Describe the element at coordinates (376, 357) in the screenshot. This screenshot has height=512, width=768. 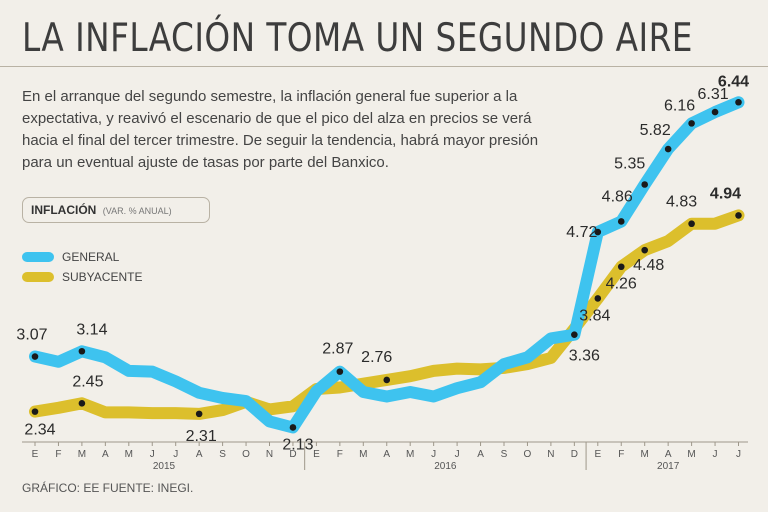
I see `data-label-subyacente: 2.76` at that location.